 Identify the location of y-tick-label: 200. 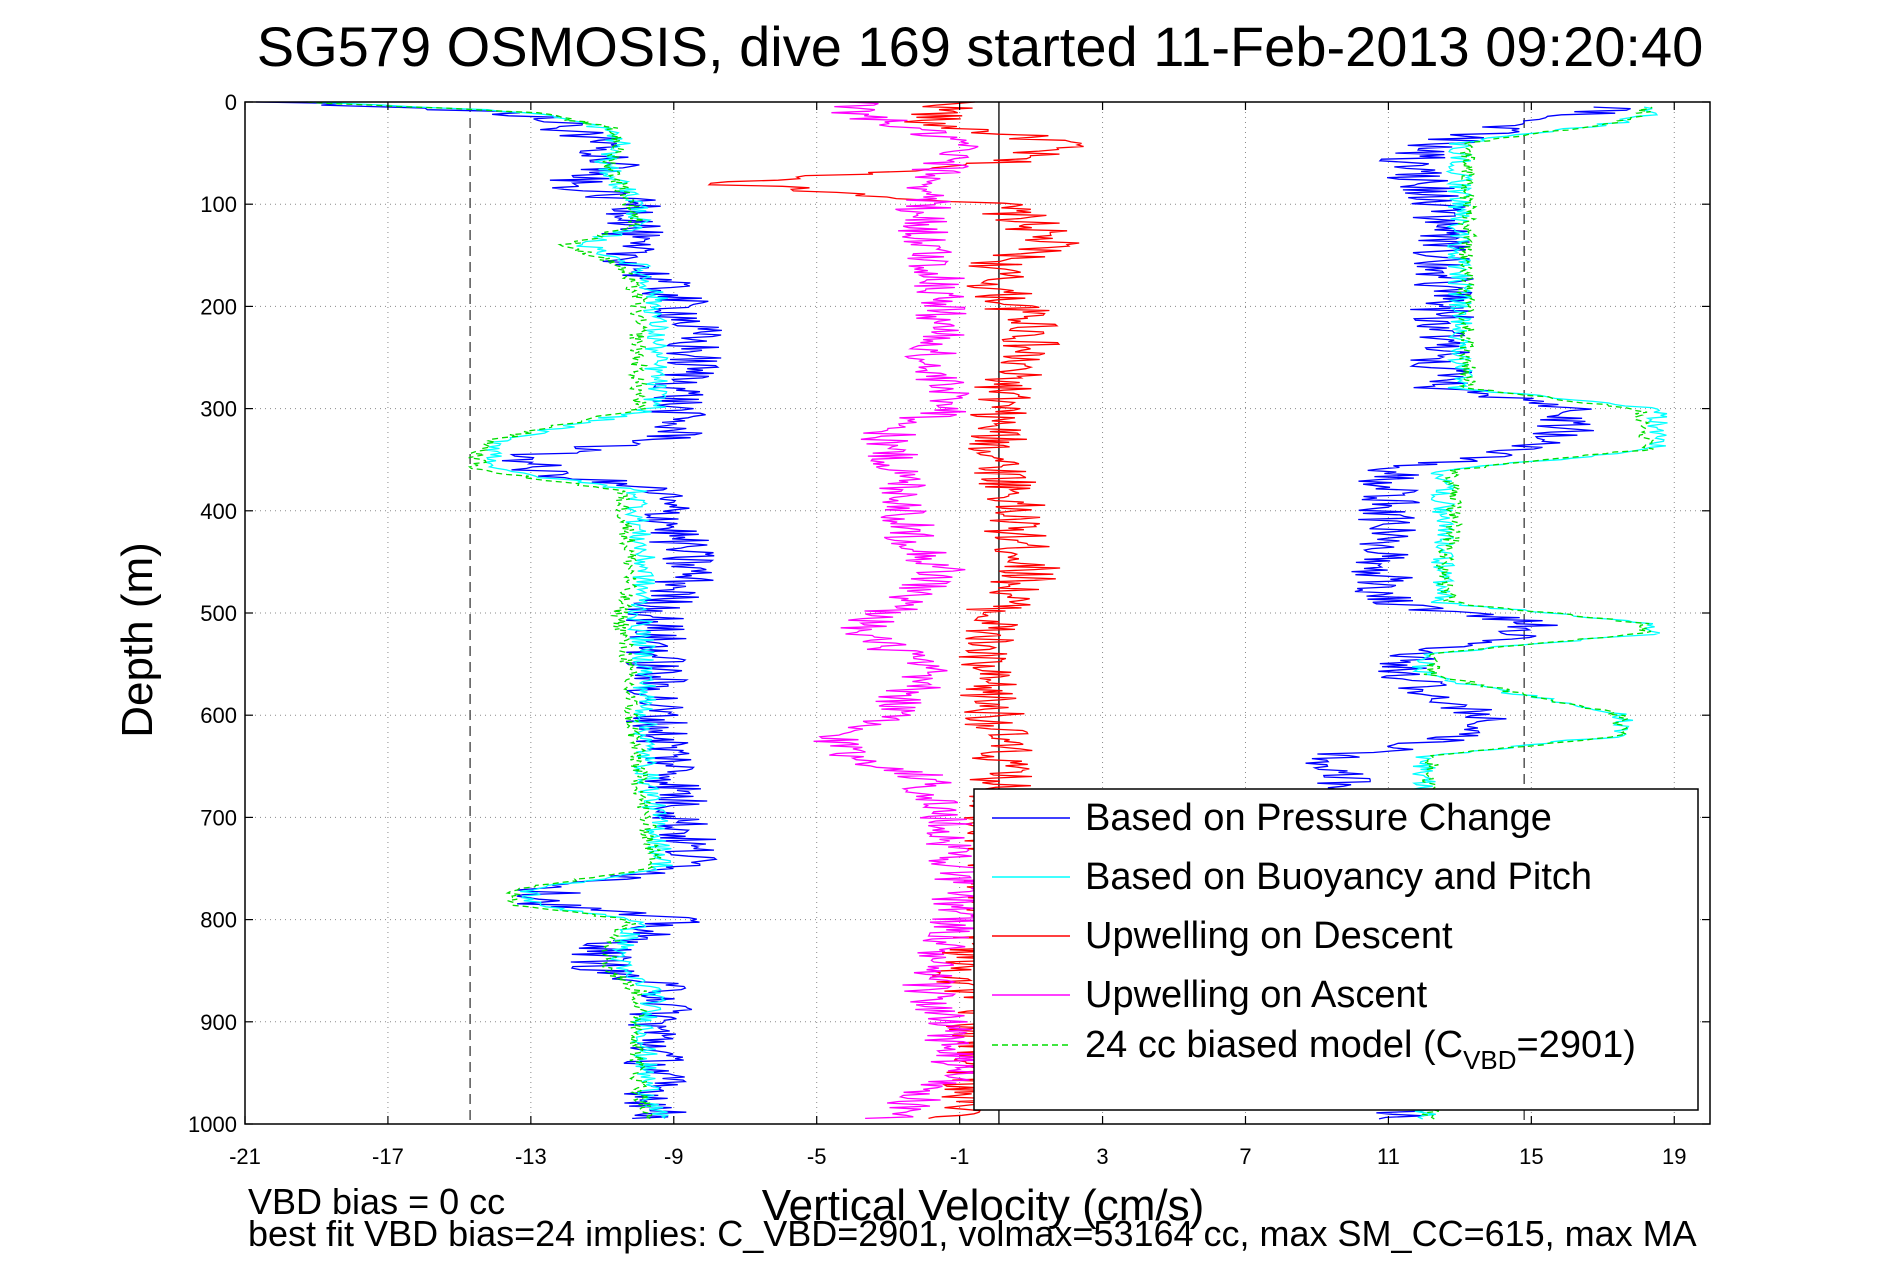
(218, 306).